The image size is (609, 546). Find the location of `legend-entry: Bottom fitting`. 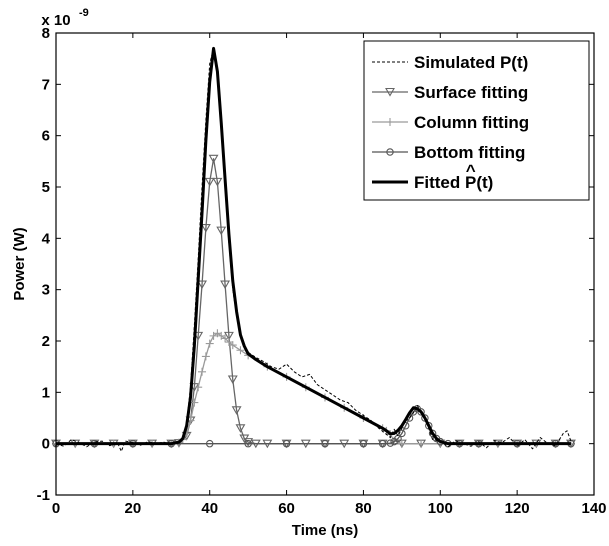

legend-entry: Bottom fitting is located at coordinates (448, 152).